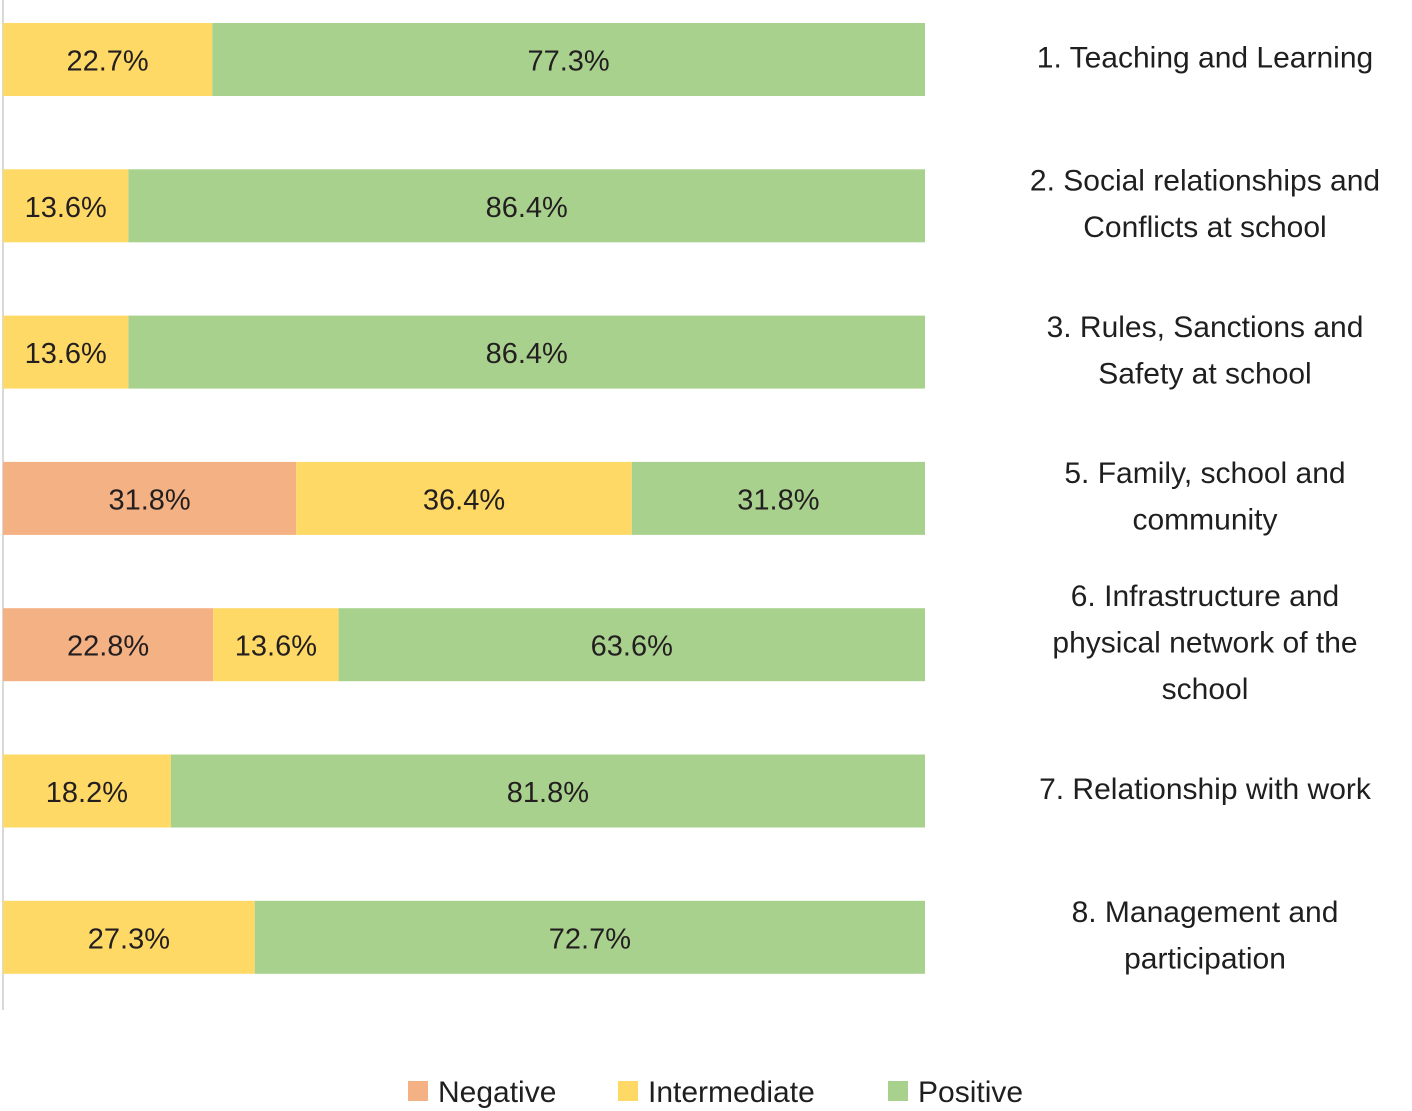 This screenshot has height=1111, width=1412. Describe the element at coordinates (1205, 327) in the screenshot. I see `category-label-line: 3. Rules, Sanctions and` at that location.